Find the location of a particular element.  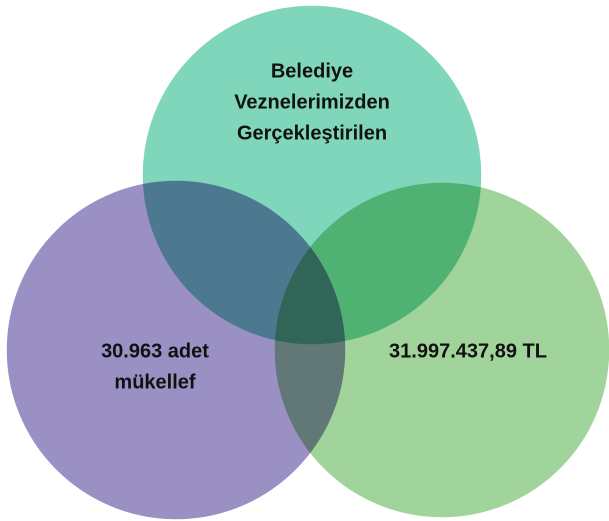

node-label: 31.997.437,89 TL is located at coordinates (468, 351).